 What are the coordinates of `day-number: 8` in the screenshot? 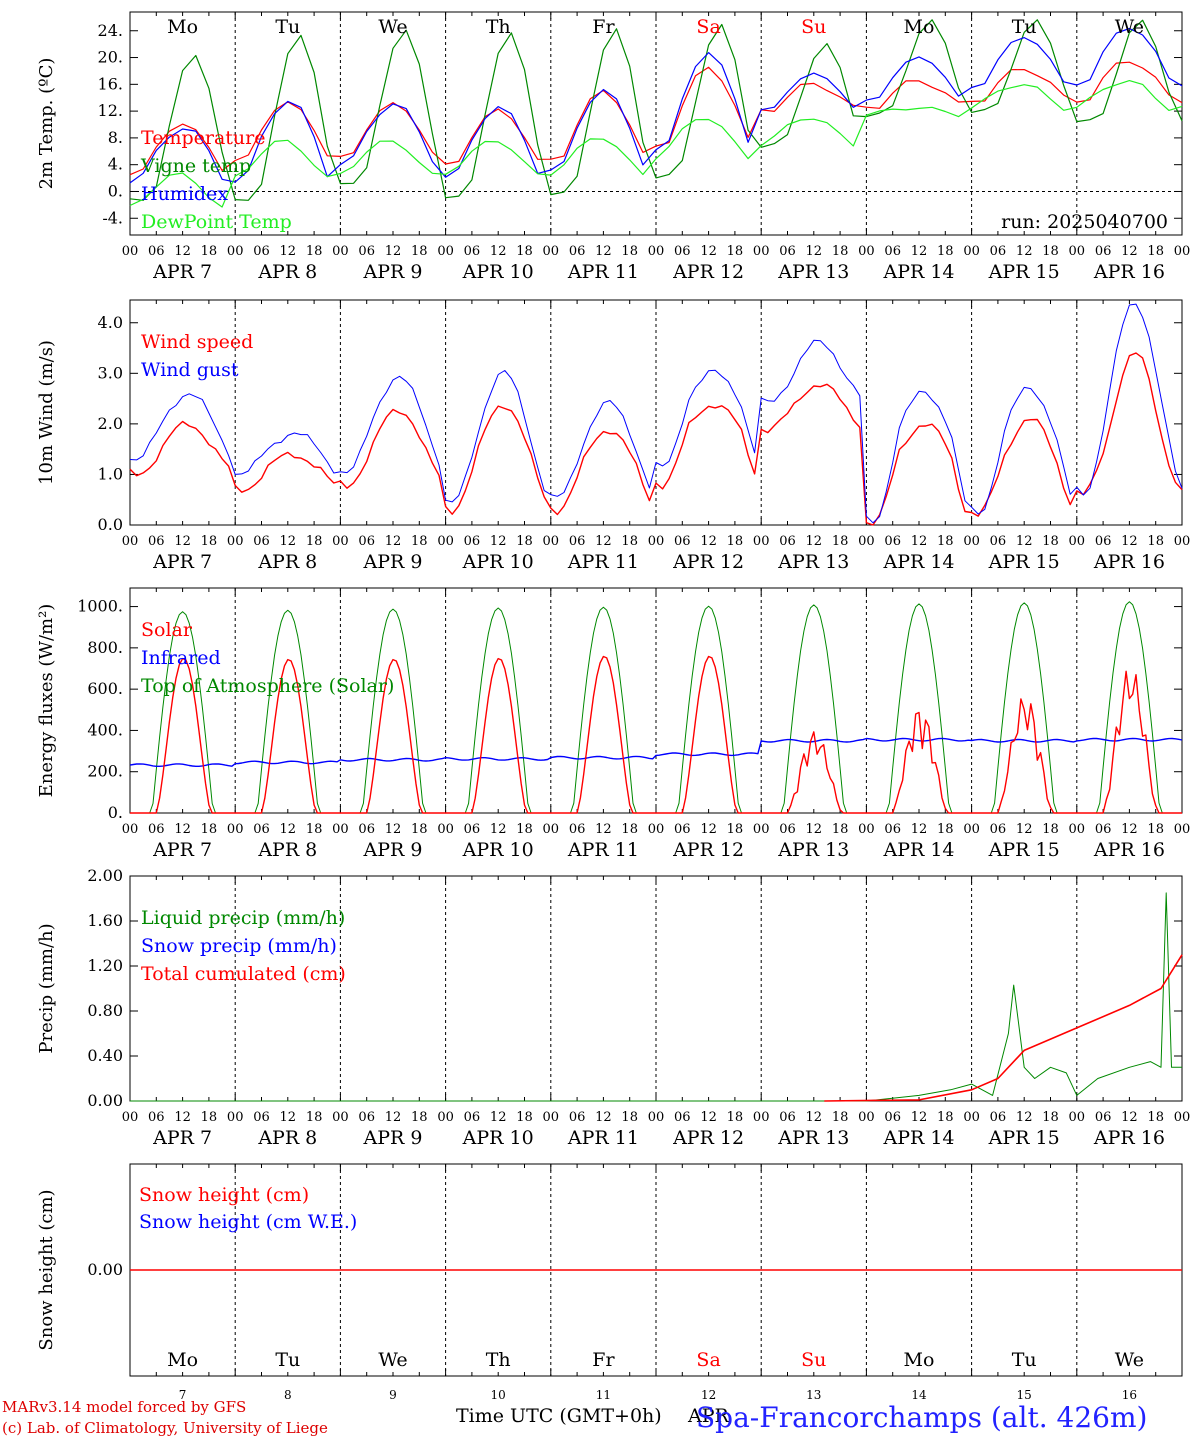 It's located at (288, 1395).